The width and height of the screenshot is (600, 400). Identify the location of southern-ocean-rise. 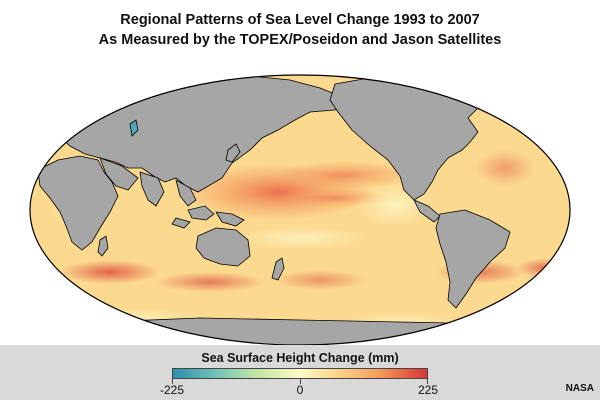
(110, 272).